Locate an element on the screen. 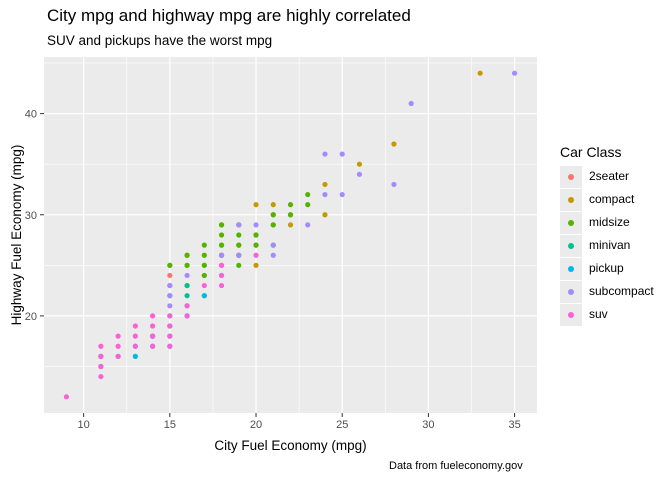 The width and height of the screenshot is (672, 480). legend-item-midsize: midsize is located at coordinates (595, 223).